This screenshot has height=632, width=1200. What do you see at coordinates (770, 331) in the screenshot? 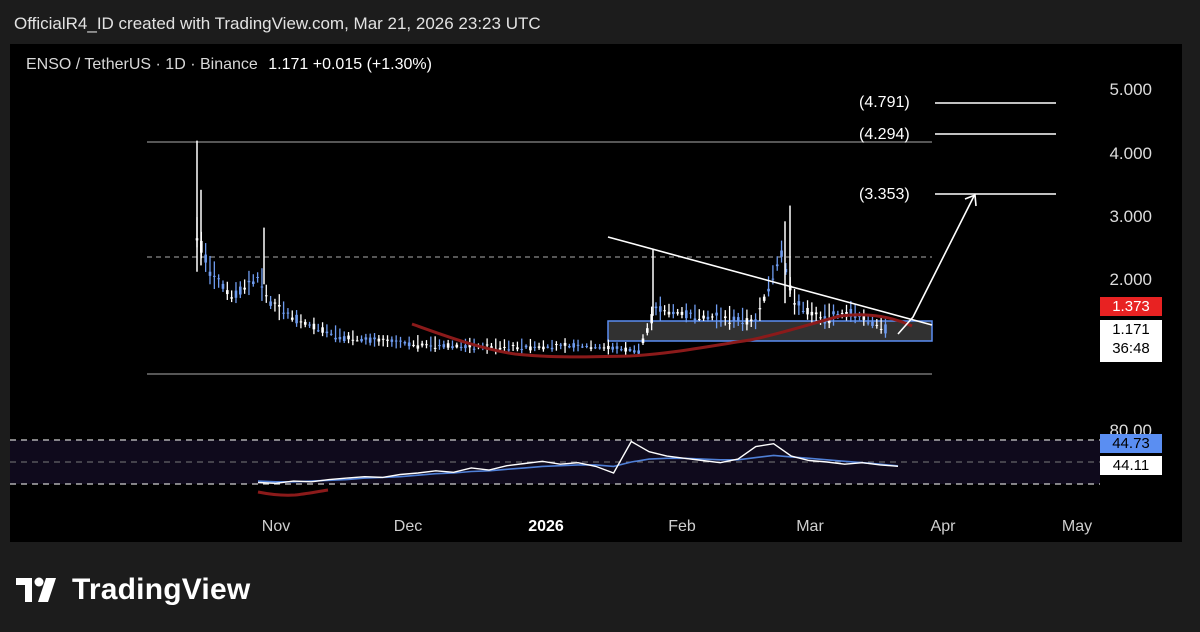
I see `consolidation-box` at bounding box center [770, 331].